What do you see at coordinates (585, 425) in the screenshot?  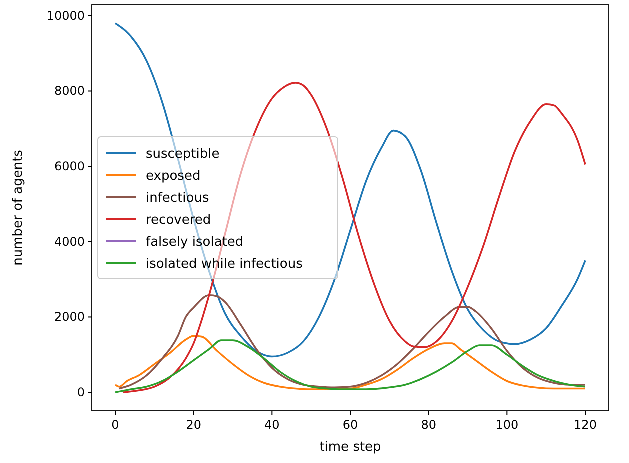 I see `x-tick-label: 120` at bounding box center [585, 425].